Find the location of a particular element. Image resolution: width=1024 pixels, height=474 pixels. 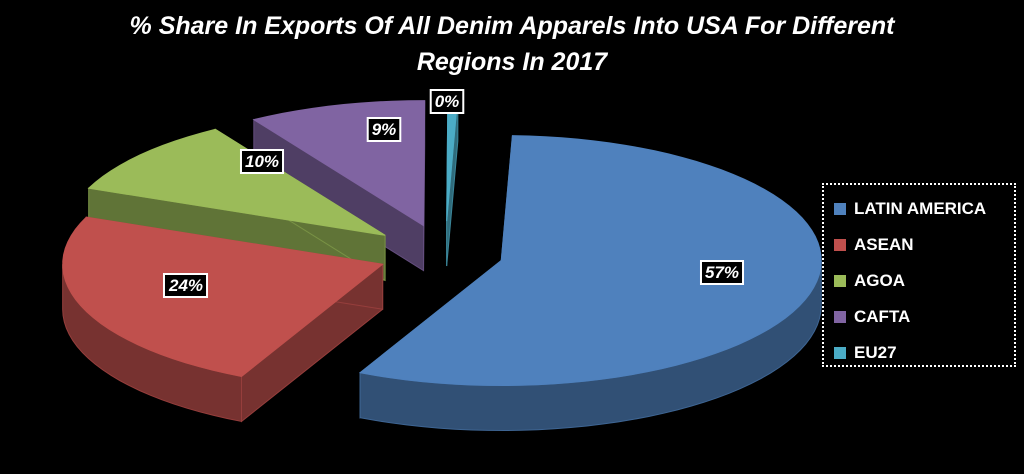

chart-title-line-2: Regions In 2017 is located at coordinates (512, 62).